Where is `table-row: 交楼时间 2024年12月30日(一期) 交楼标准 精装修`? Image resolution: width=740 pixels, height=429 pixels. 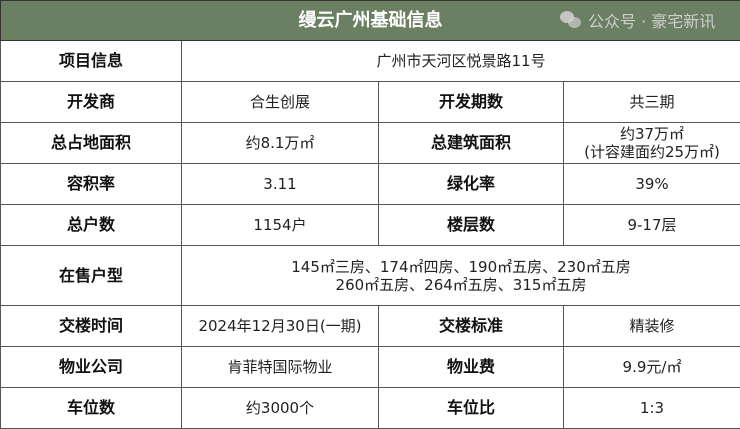 table-row: 交楼时间 2024年12月30日(一期) 交楼标准 精装修 is located at coordinates (370, 326).